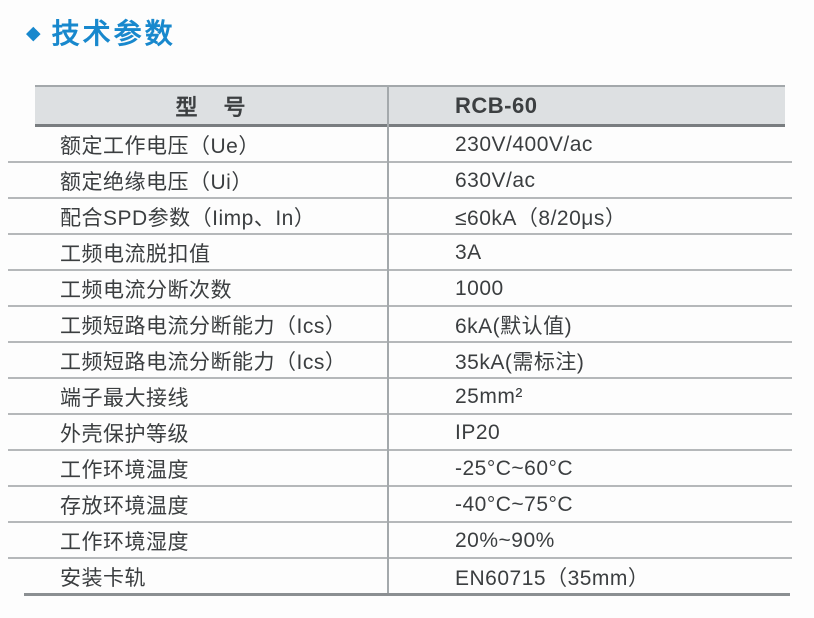 This screenshot has width=814, height=618. Describe the element at coordinates (124, 470) in the screenshot. I see `parameter-label: 工作环境温度` at that location.